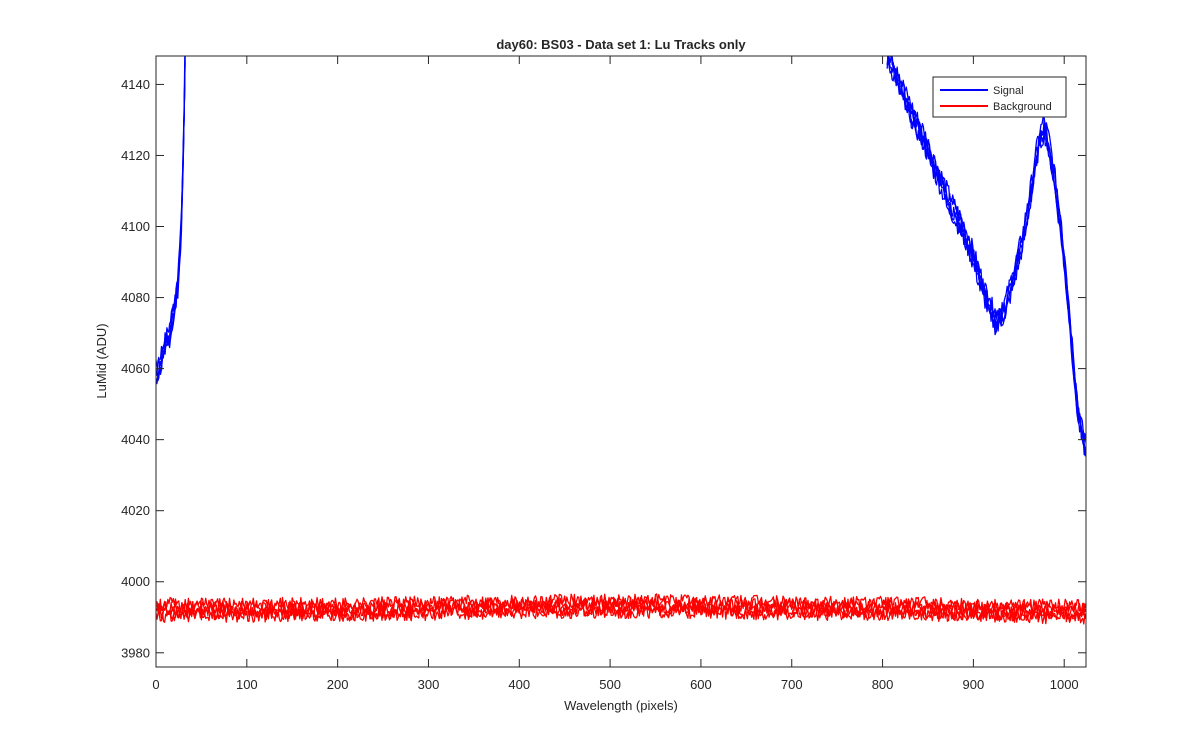  I want to click on x-tick-label: 100, so click(247, 684).